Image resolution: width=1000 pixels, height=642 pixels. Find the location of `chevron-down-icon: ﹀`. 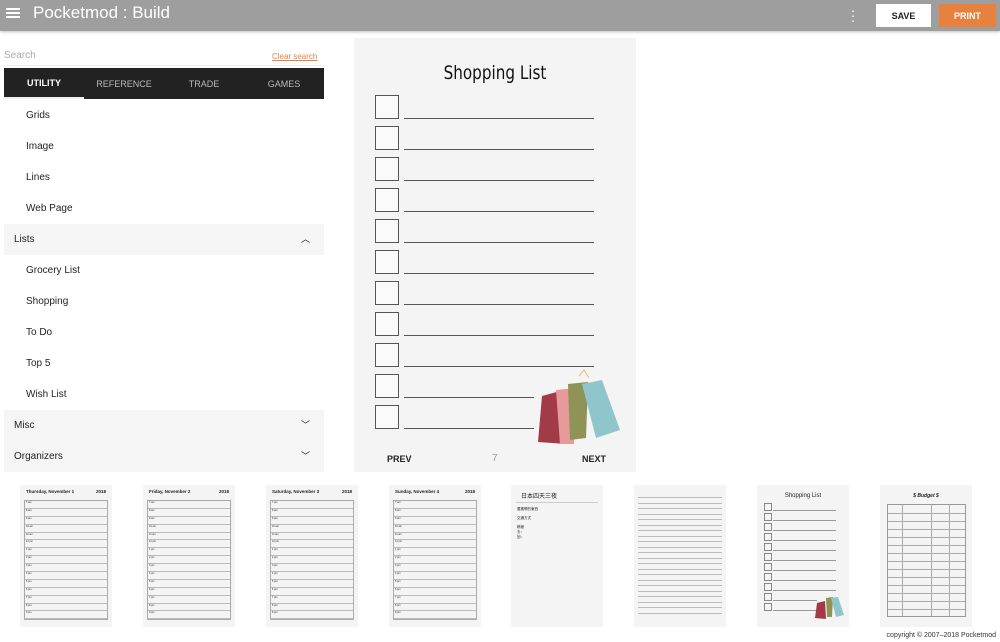

chevron-down-icon: ﹀ is located at coordinates (305, 425).